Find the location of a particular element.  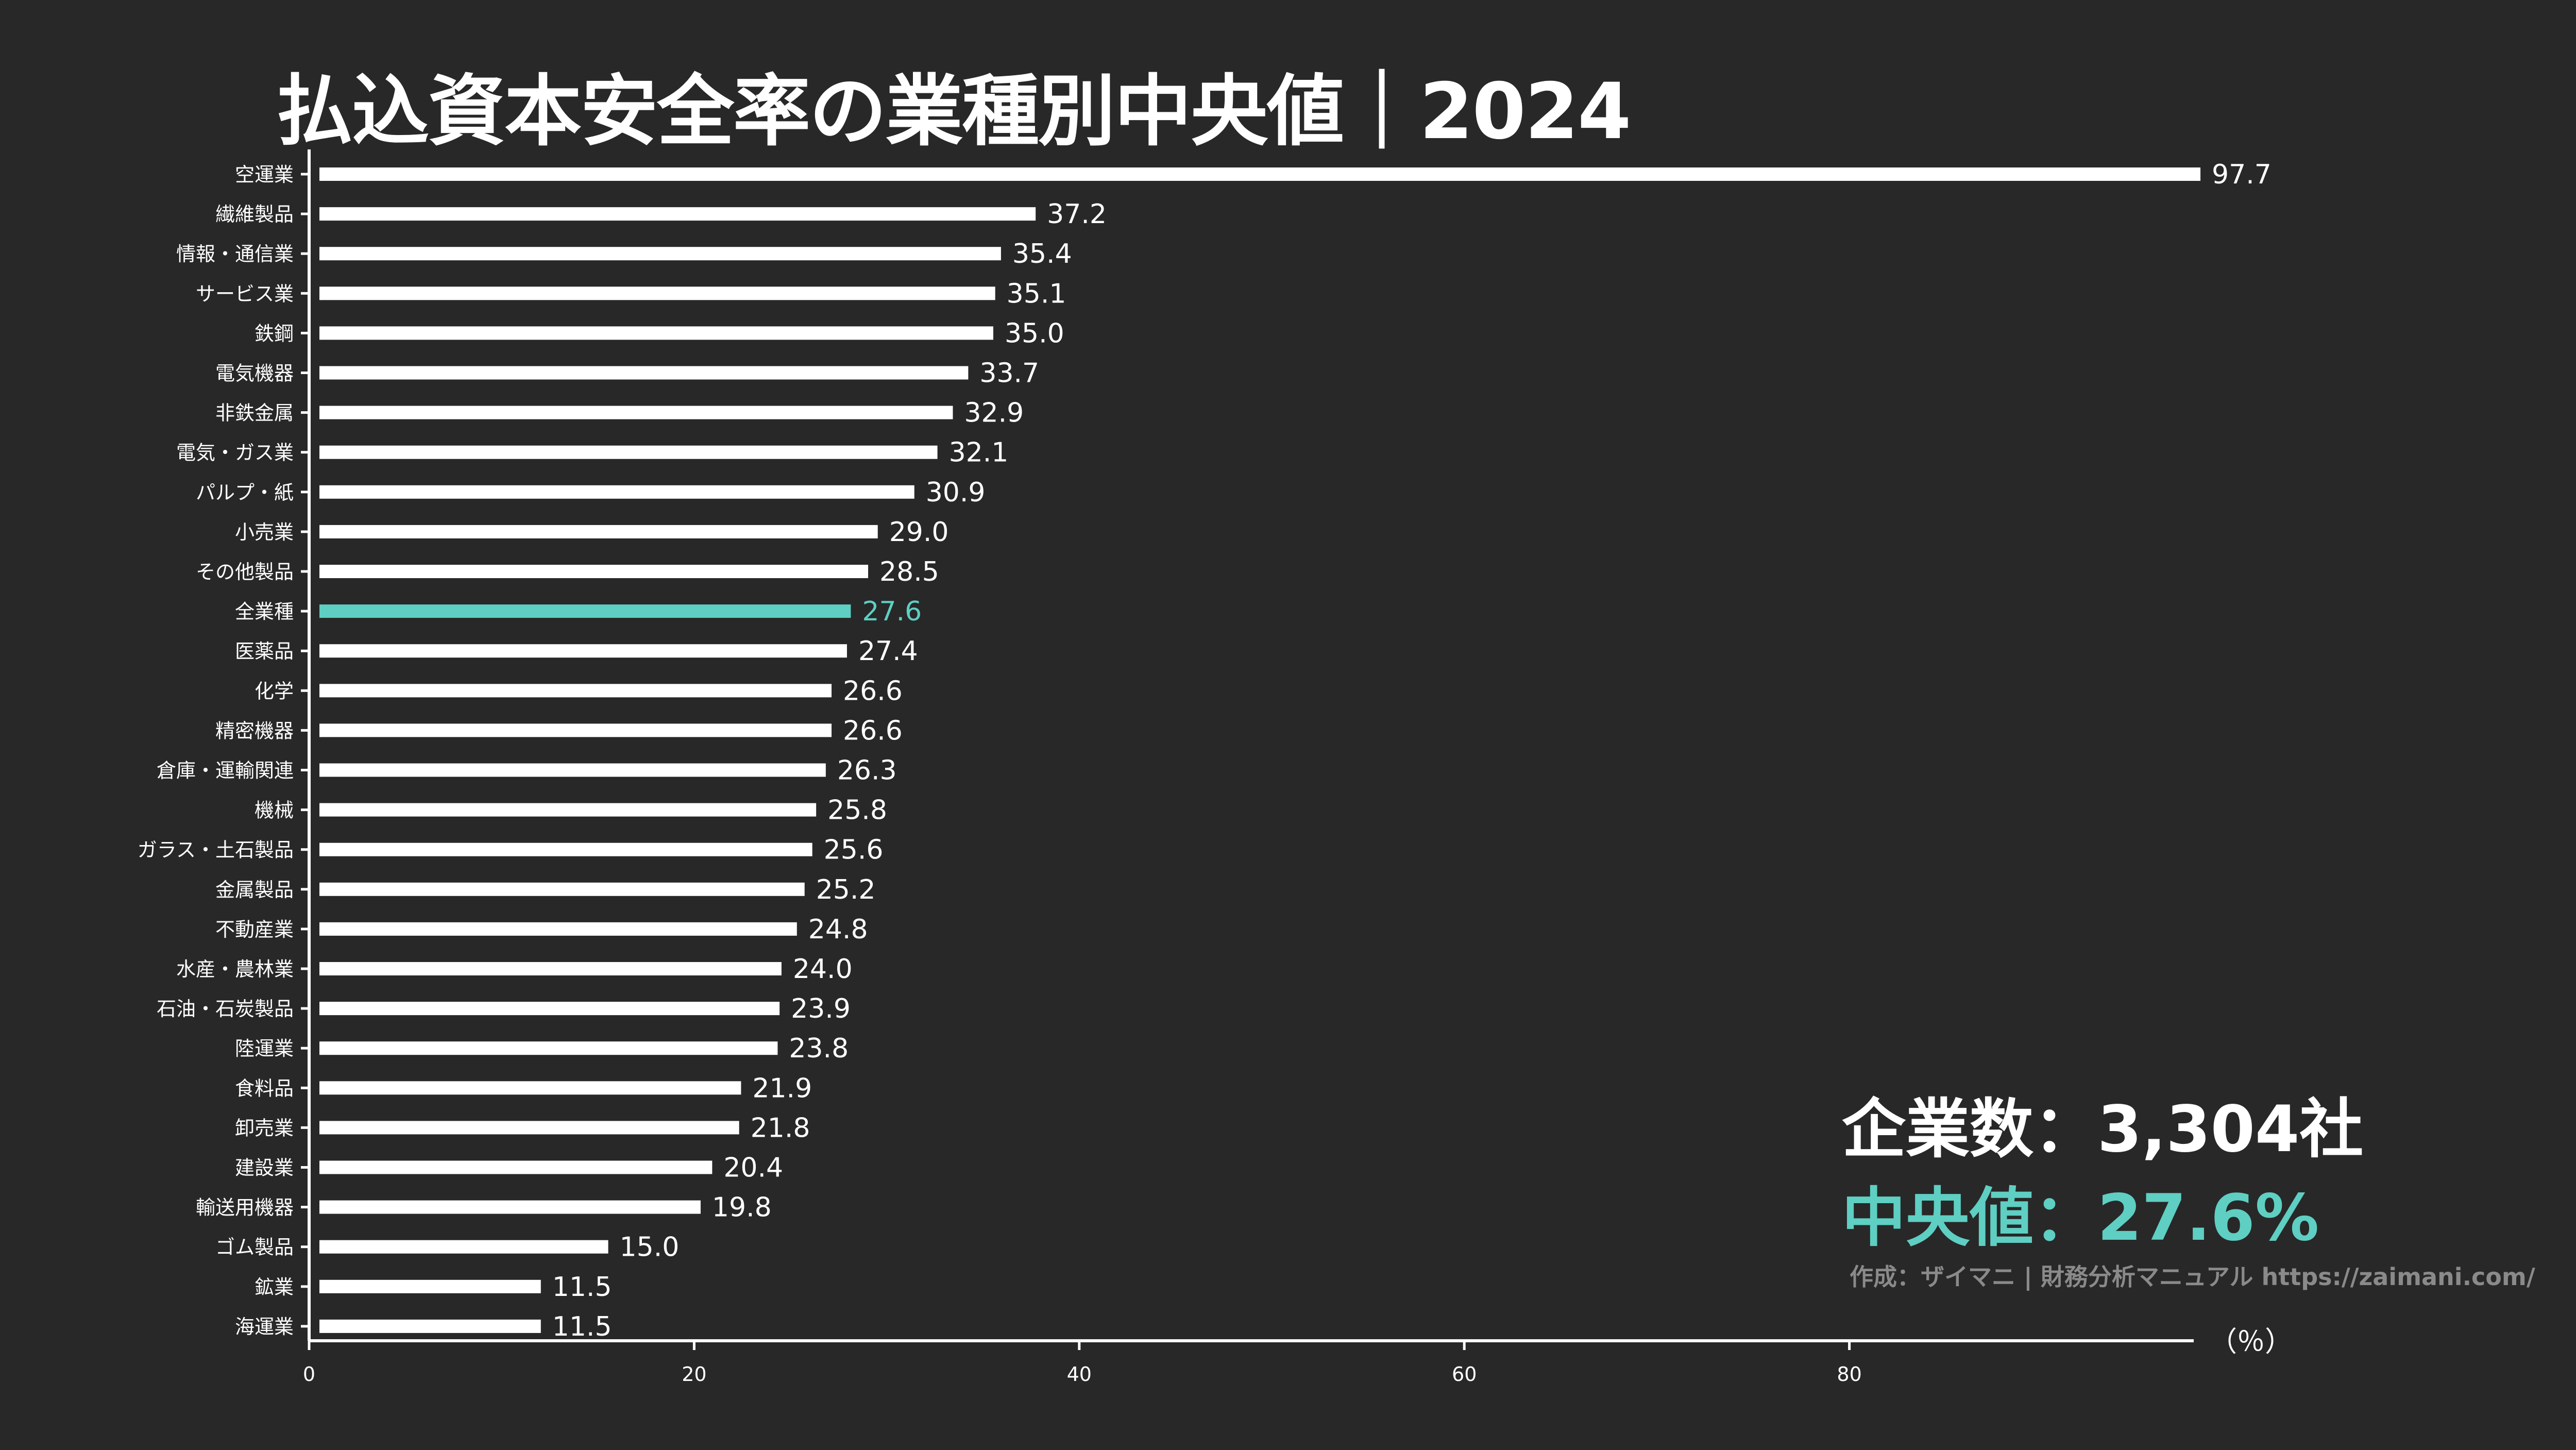

category-label: 機械 is located at coordinates (274, 810).